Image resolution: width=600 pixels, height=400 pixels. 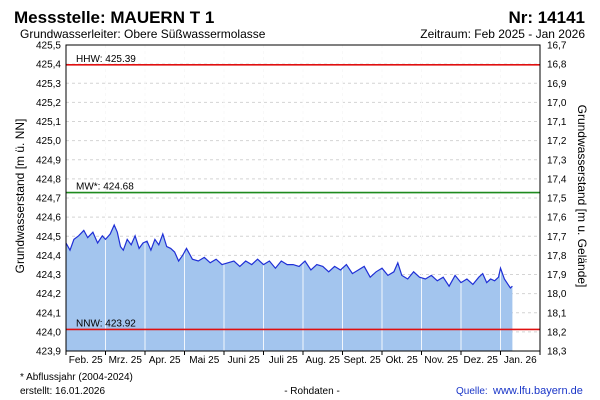 What do you see at coordinates (204, 360) in the screenshot?
I see `x-tick-label: Mai 25` at bounding box center [204, 360].